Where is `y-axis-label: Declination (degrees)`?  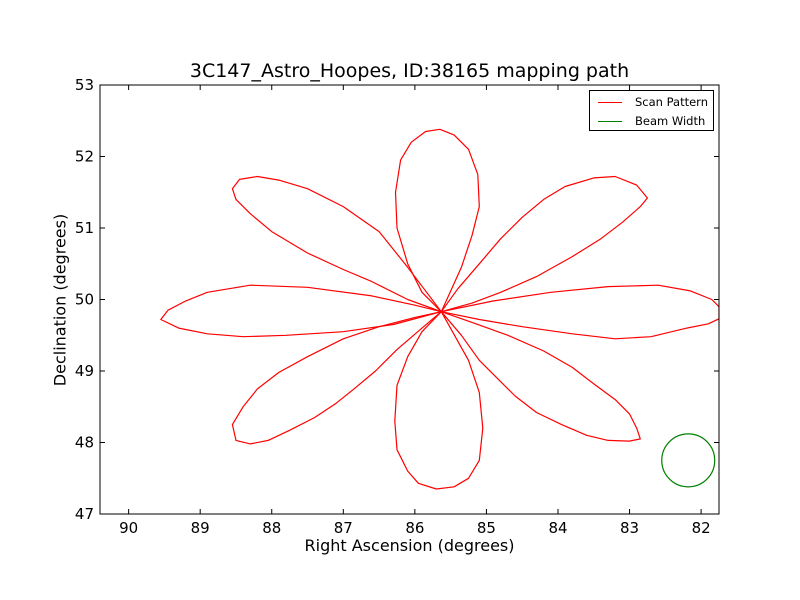
y-axis-label: Declination (degrees) is located at coordinates (60, 300).